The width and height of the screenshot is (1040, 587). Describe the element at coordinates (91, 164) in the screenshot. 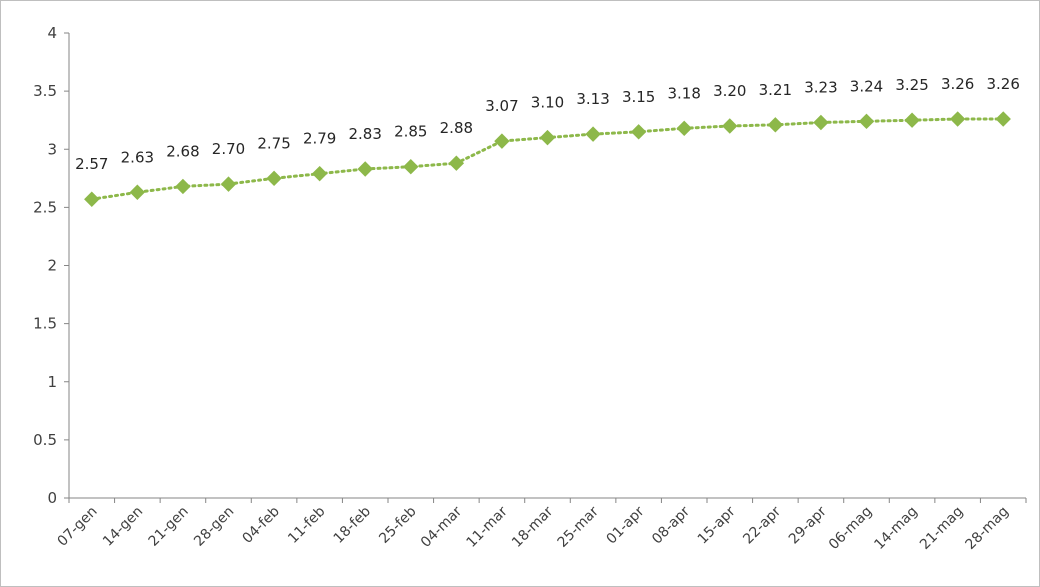

I see `data-label: 2.57` at that location.